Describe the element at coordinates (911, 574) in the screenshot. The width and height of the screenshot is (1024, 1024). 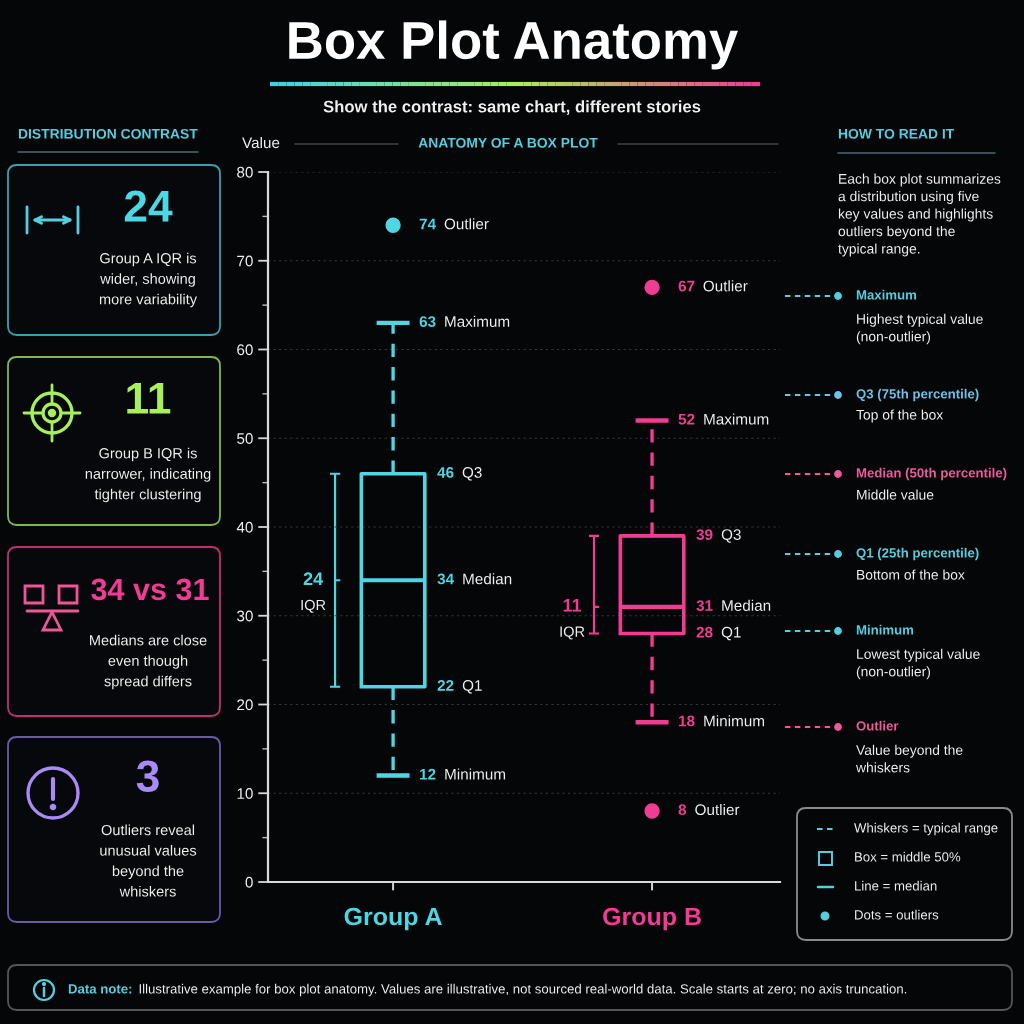
I see `text: Bottom of the box` at that location.